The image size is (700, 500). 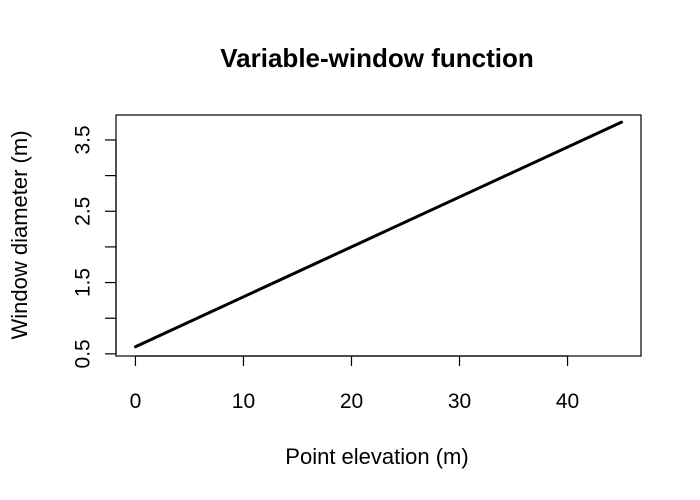 I want to click on y-tick-label: 3.5, so click(x=83, y=139).